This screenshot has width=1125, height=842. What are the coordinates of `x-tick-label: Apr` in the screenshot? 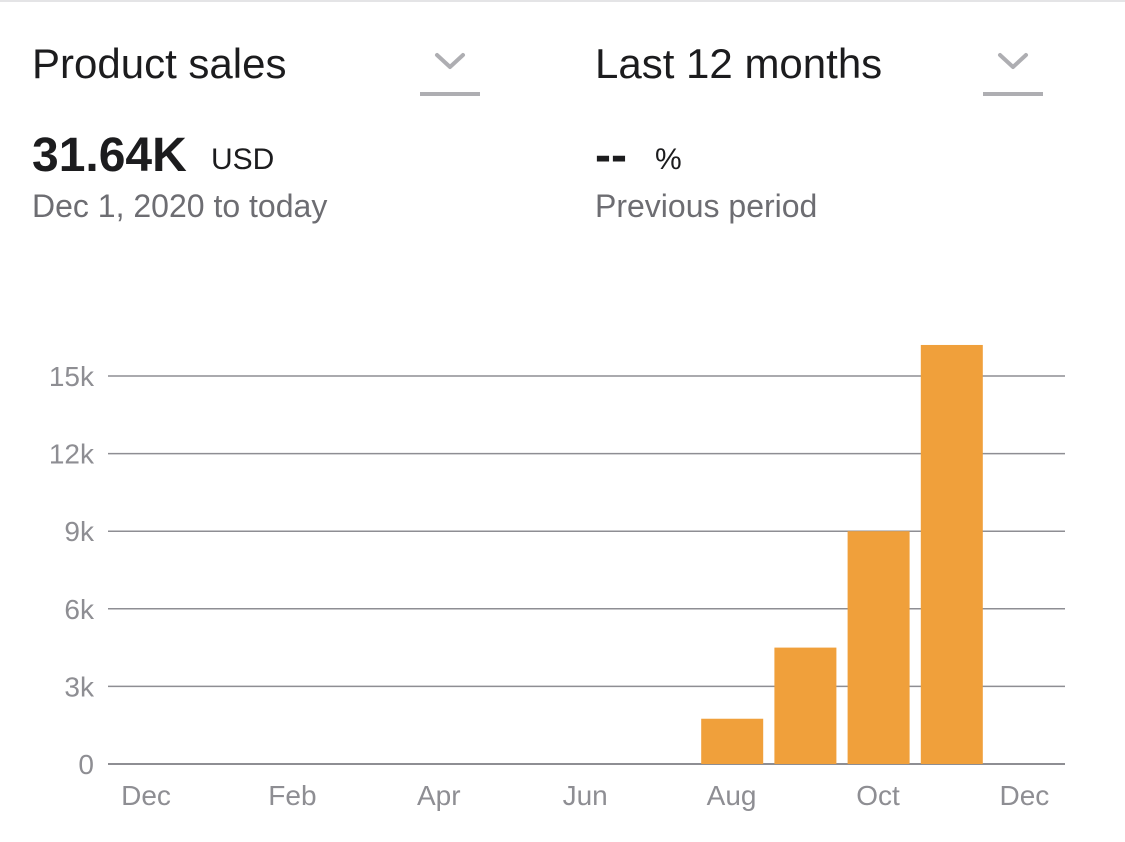 It's located at (439, 795).